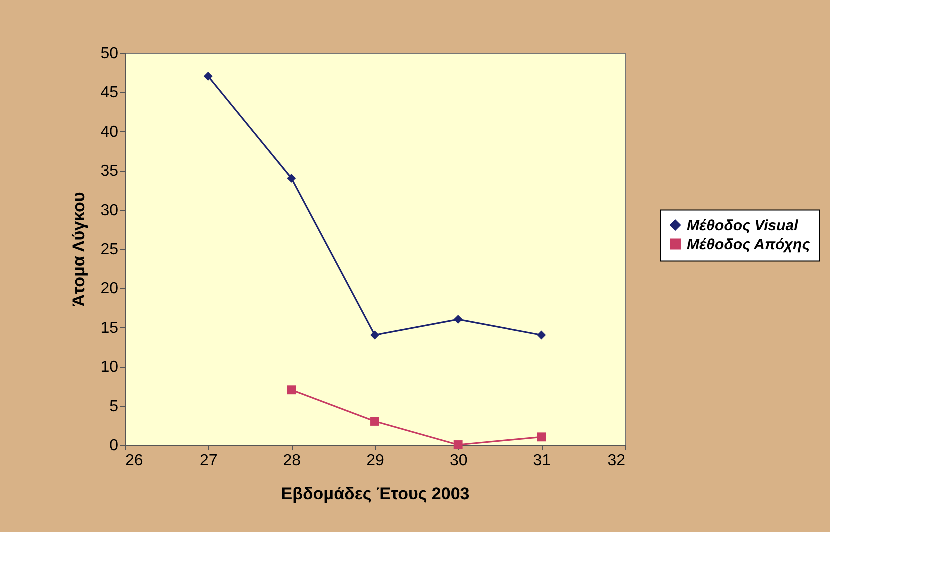 The image size is (949, 585). I want to click on y-tick-label: 5, so click(114, 407).